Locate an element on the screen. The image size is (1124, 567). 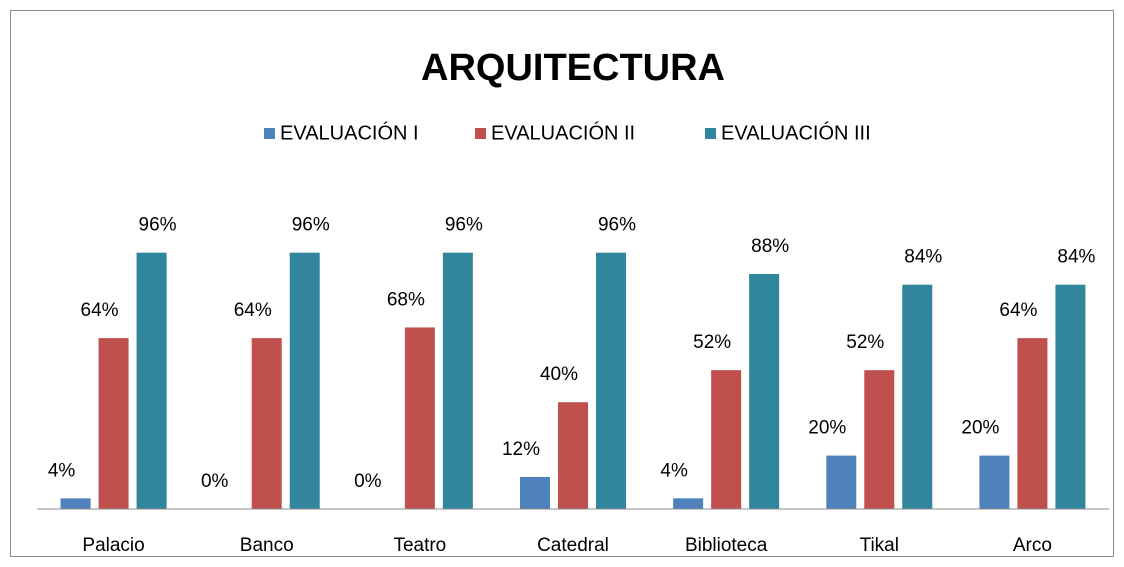
chart-title: ARQUITECTURA is located at coordinates (573, 68).